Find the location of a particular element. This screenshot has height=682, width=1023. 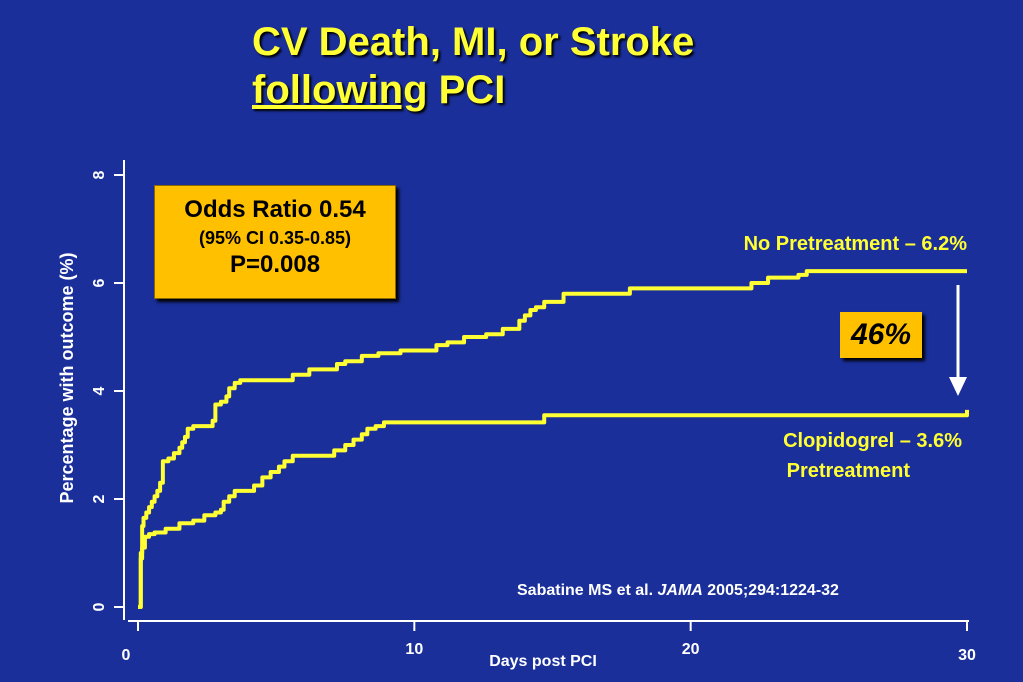

x-tick-label: 0 is located at coordinates (126, 655).